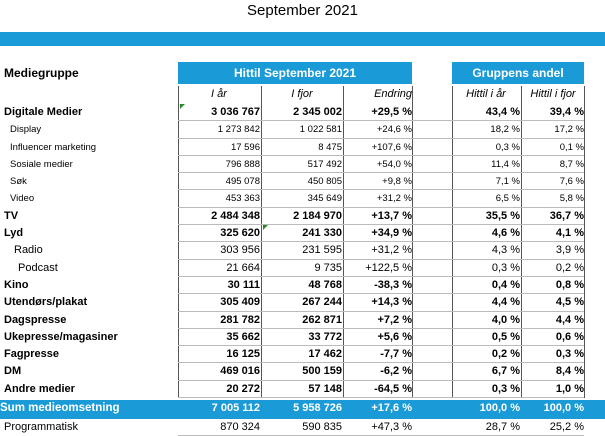 The width and height of the screenshot is (605, 436). Describe the element at coordinates (61, 336) in the screenshot. I see `row-label: Ukepresse/magasiner` at that location.